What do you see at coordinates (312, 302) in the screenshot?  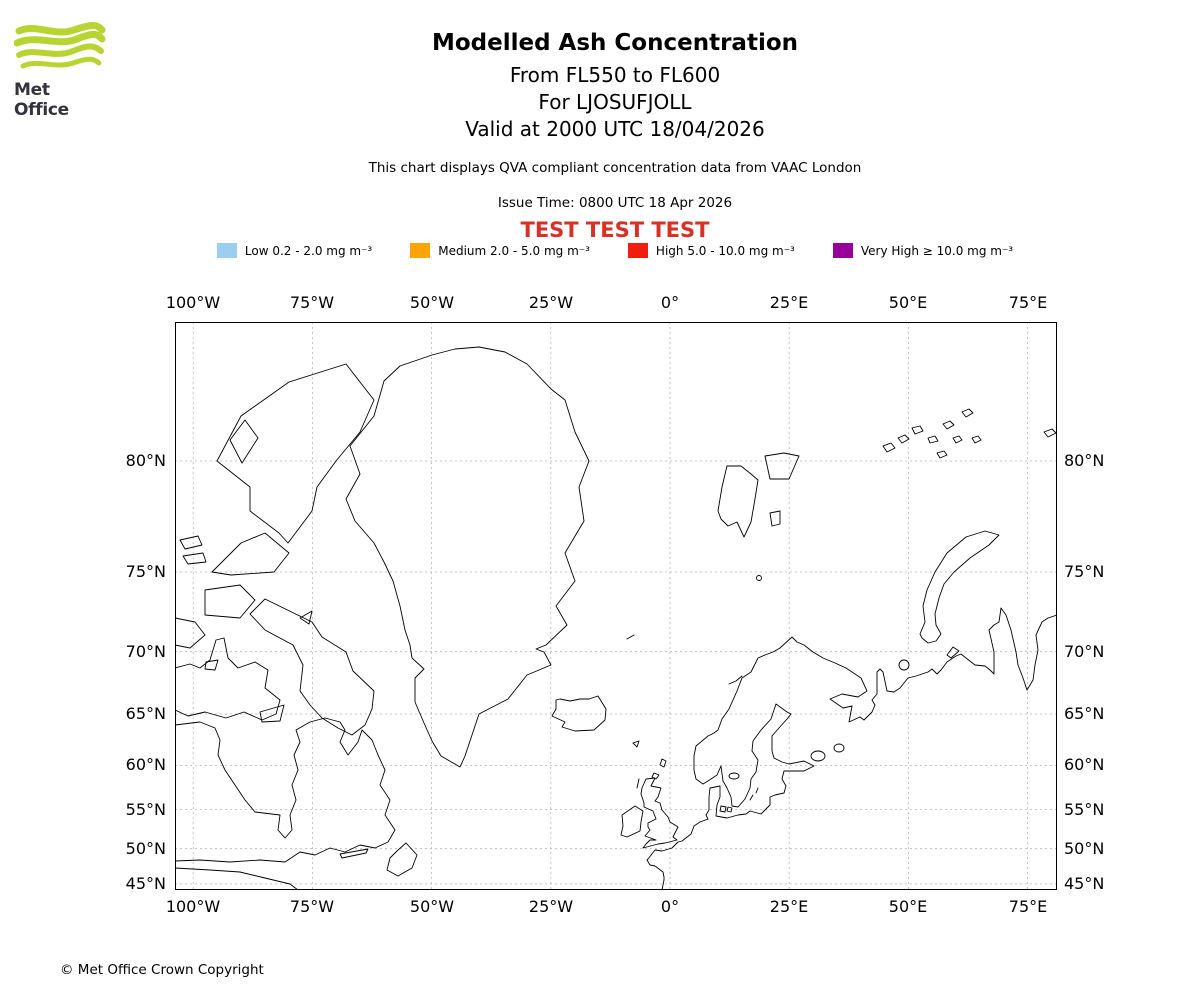 I see `lon-label-top: 75°W` at bounding box center [312, 302].